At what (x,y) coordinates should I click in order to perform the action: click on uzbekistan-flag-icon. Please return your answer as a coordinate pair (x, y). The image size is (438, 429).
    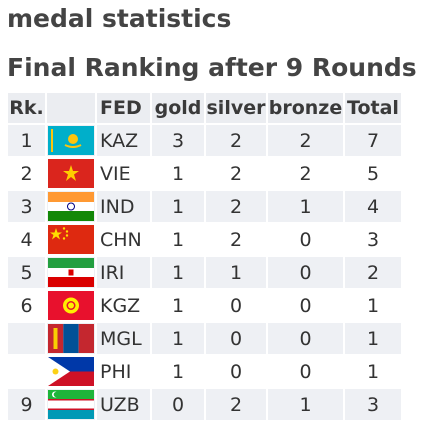
    Looking at the image, I should click on (71, 404).